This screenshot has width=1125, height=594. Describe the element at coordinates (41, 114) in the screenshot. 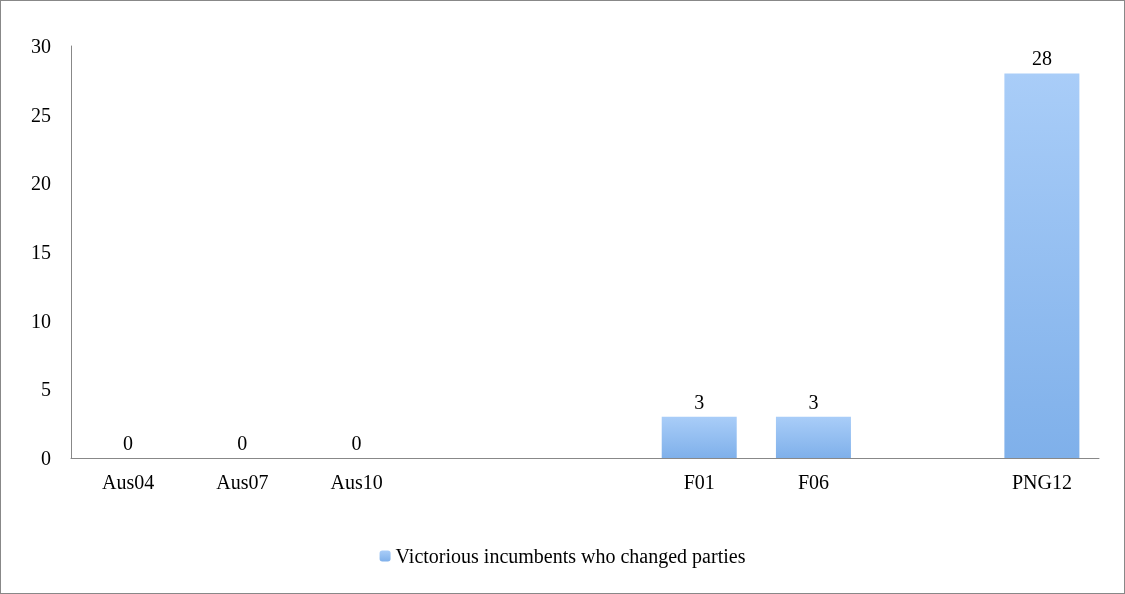

I see `y-tick-label: 25` at that location.